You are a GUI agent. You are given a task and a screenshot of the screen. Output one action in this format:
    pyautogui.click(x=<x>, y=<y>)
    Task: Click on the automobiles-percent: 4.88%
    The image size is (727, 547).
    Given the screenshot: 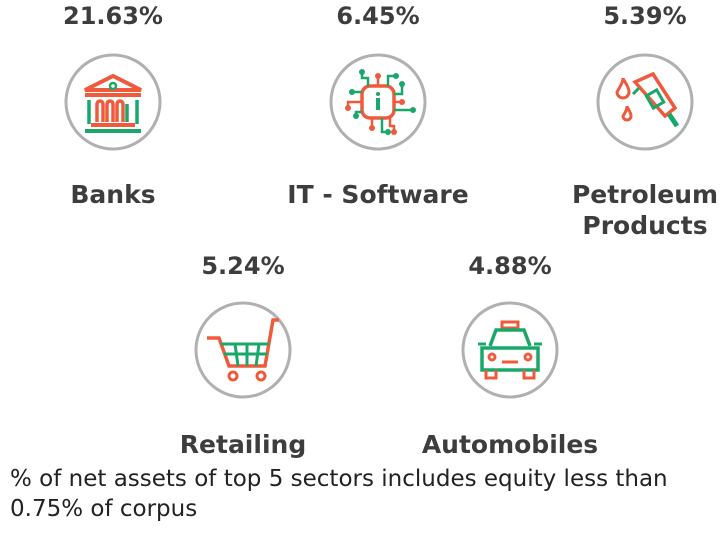 What is the action you would take?
    pyautogui.click(x=510, y=266)
    